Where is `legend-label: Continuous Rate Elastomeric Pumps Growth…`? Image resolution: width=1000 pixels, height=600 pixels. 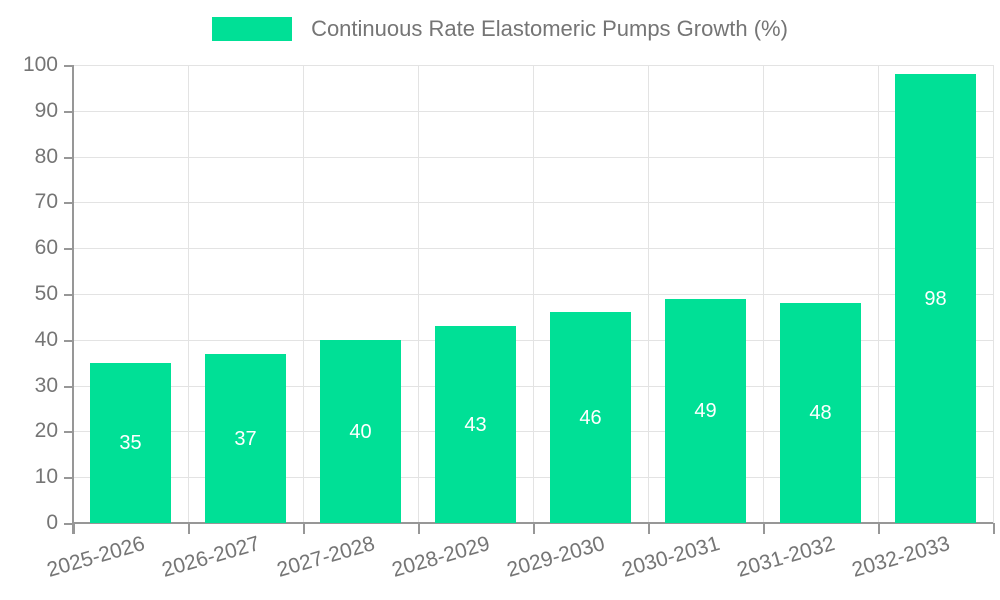
legend-label: Continuous Rate Elastomeric Pumps Growth… is located at coordinates (549, 28).